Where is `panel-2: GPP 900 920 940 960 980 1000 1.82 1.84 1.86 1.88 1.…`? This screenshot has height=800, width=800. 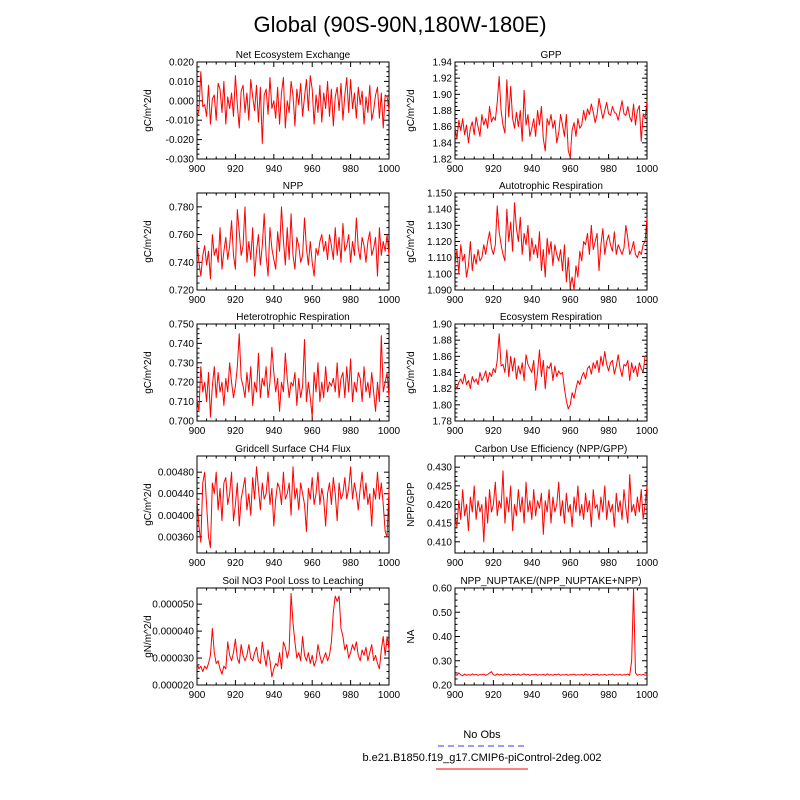 panel-2: GPP 900 920 940 960 980 1000 1.82 1.84 1.86 1.88 1.… is located at coordinates (532, 112).